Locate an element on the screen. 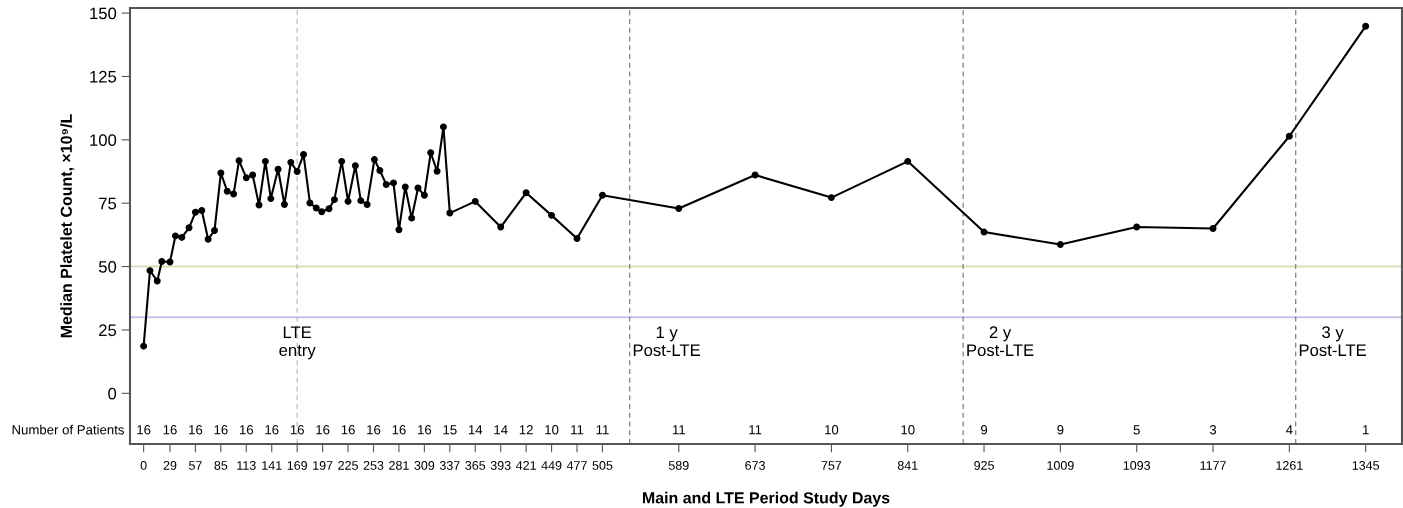 Image resolution: width=1403 pixels, height=508 pixels. x-tick-label: 337 is located at coordinates (449, 465).